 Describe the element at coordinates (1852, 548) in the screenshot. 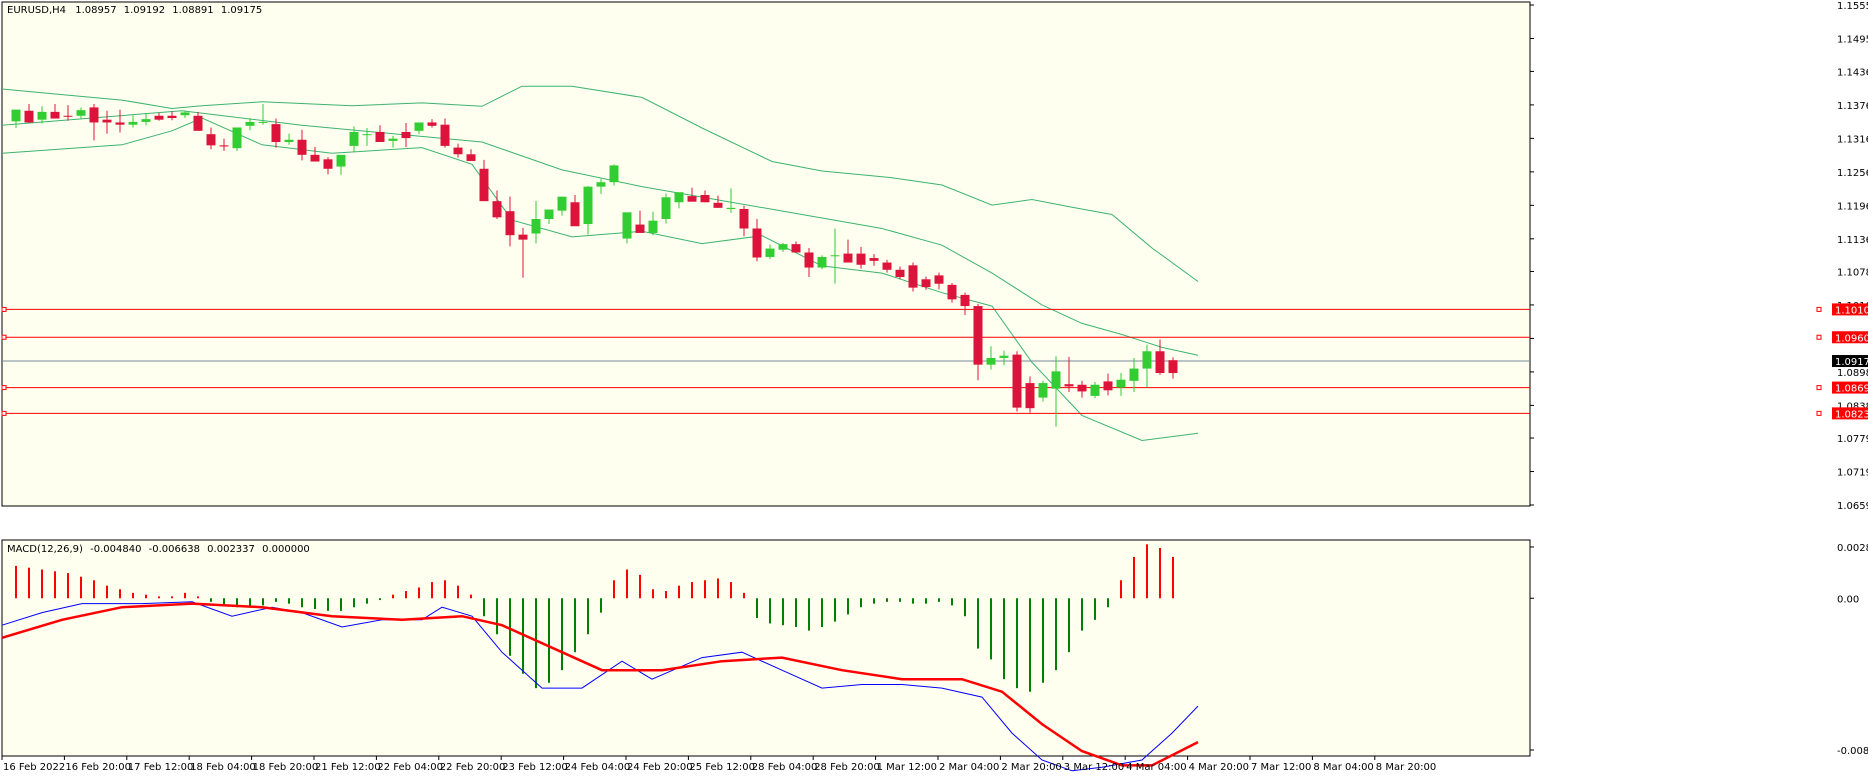

I see `macd-axis-label: 0.002851` at that location.